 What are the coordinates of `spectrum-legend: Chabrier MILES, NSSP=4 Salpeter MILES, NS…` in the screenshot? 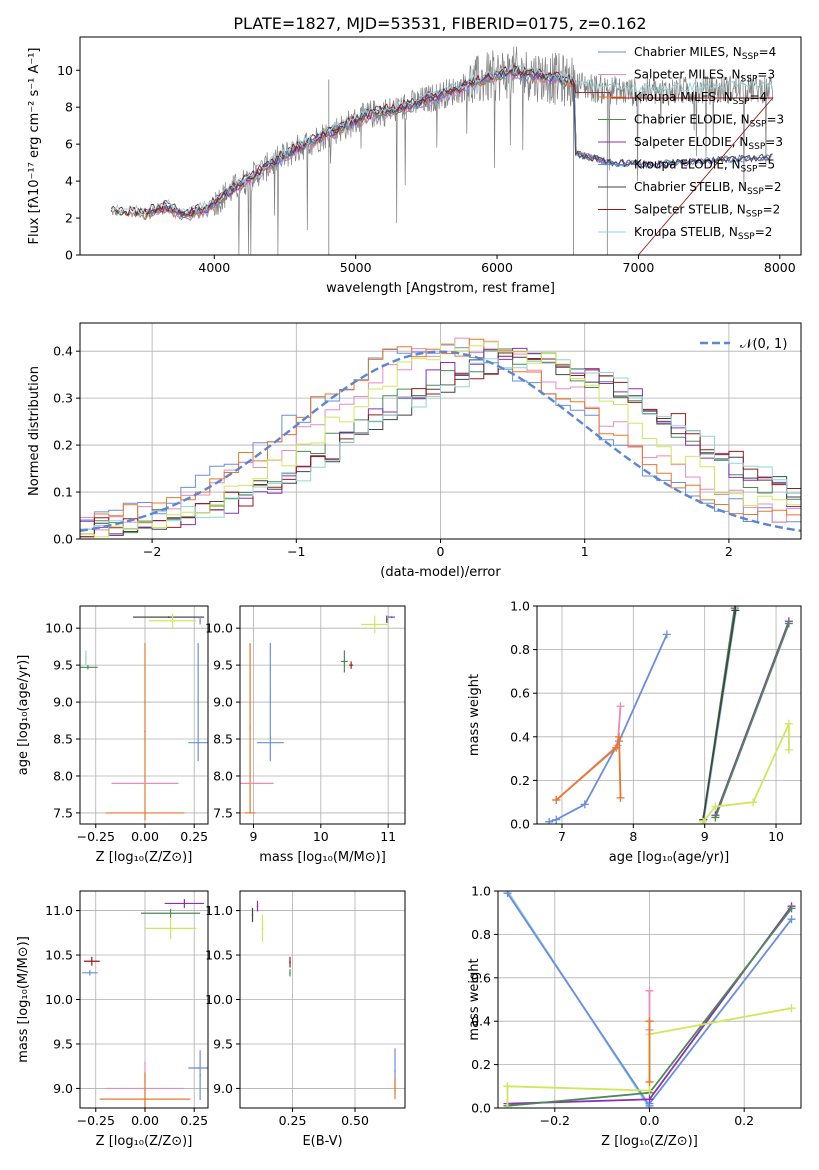 It's located at (691, 143).